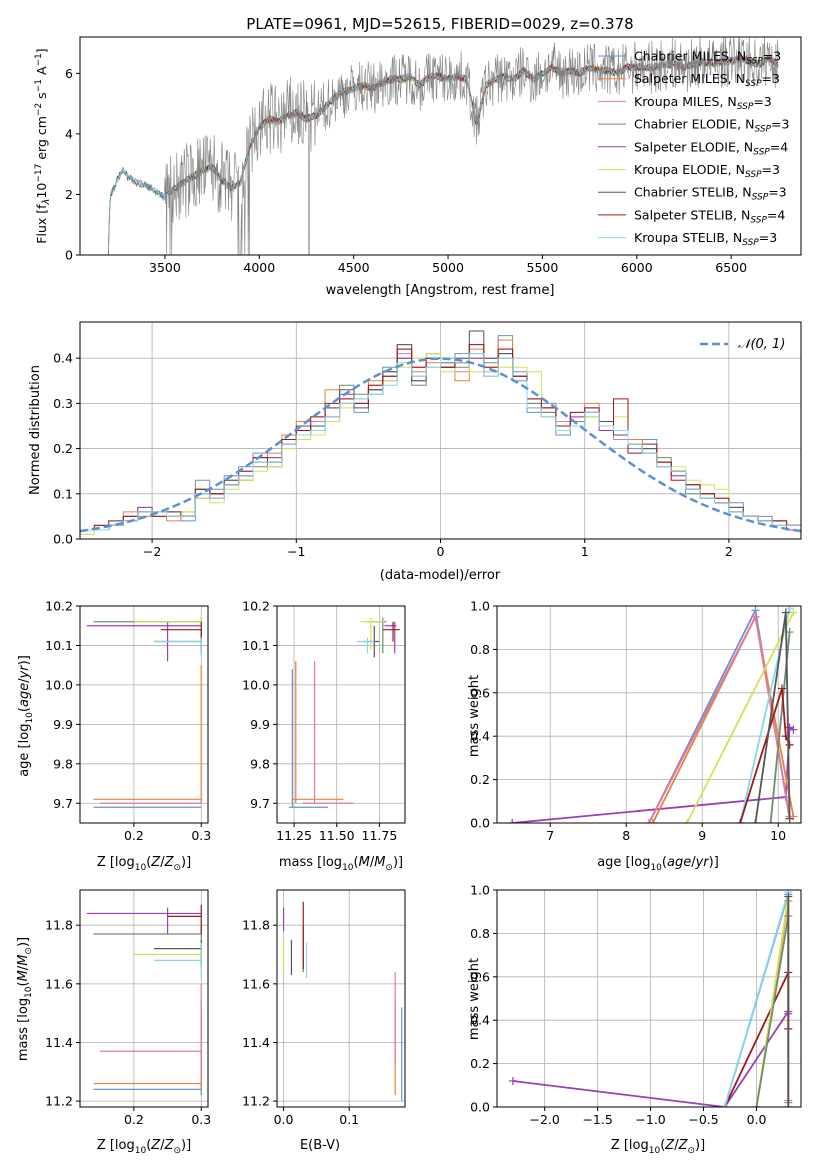 The image size is (819, 1174). I want to click on x-tick-label: 0, so click(441, 551).